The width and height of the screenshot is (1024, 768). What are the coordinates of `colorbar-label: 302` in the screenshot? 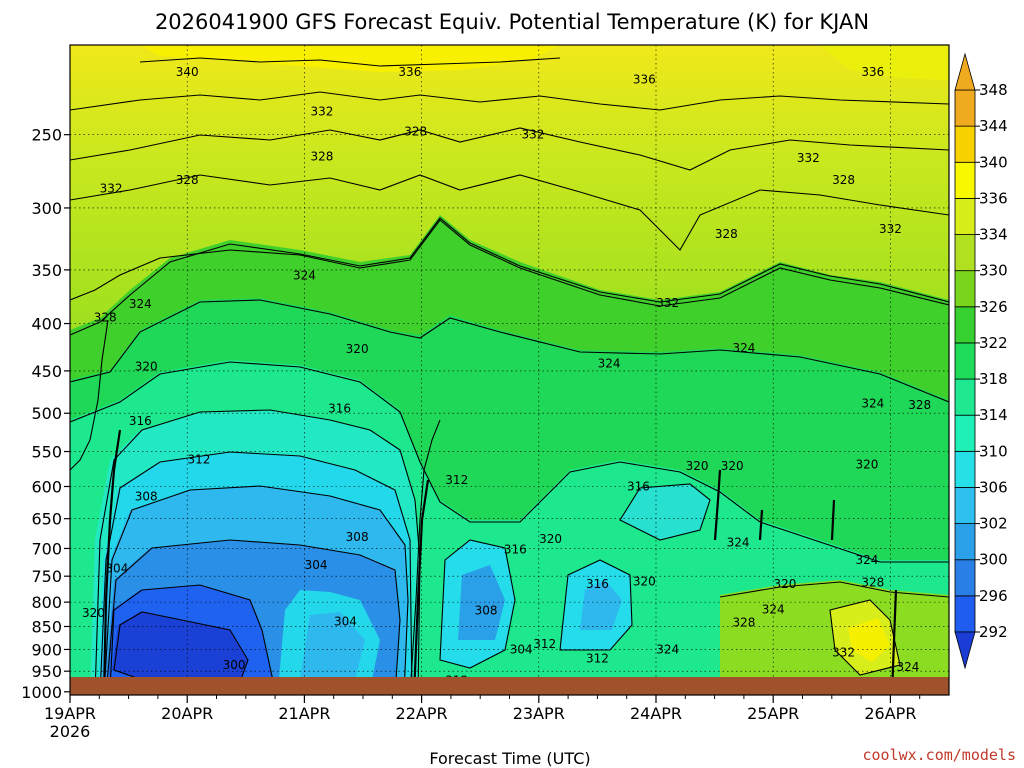 It's located at (993, 524).